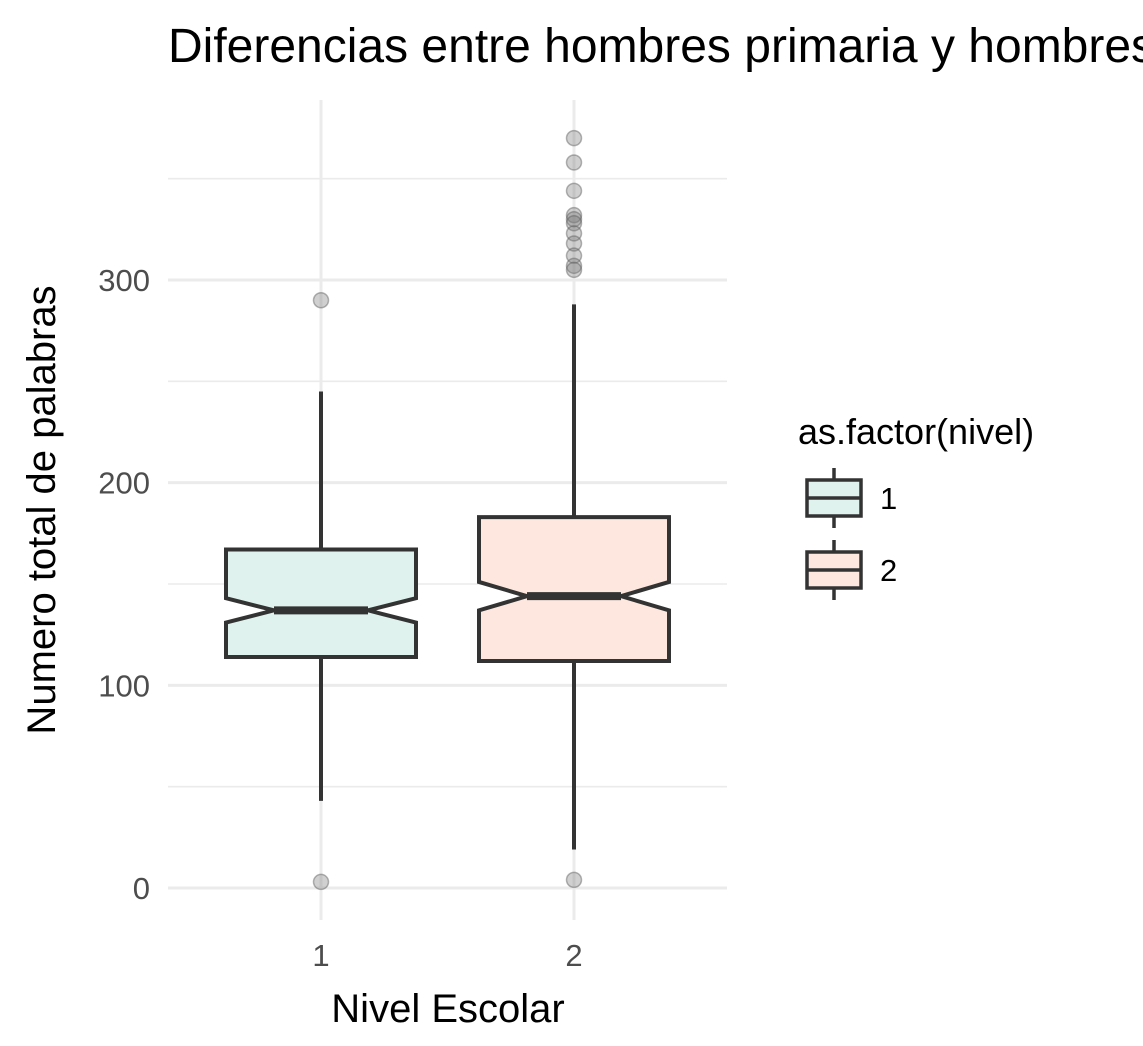 The height and width of the screenshot is (1046, 1143). What do you see at coordinates (141, 888) in the screenshot?
I see `y-tick-label: 0` at bounding box center [141, 888].